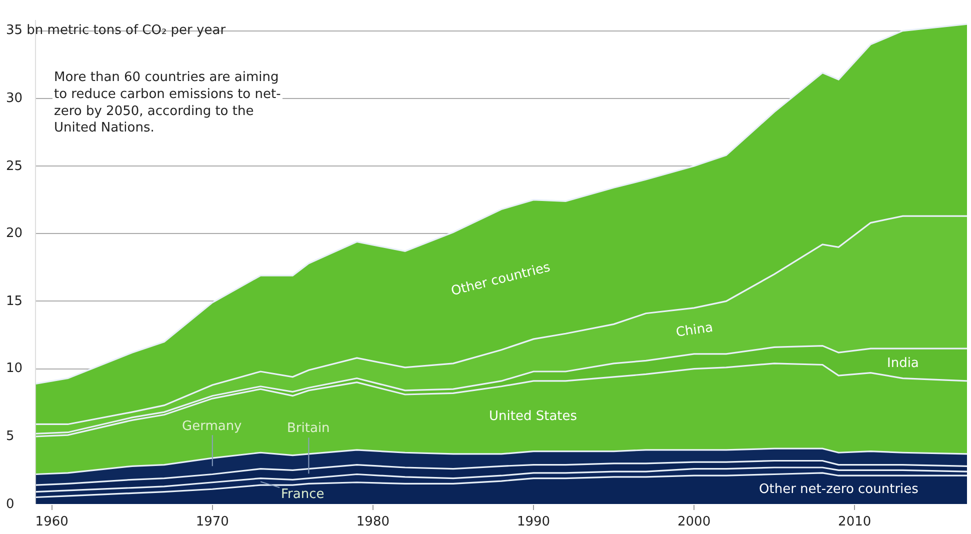  Describe the element at coordinates (903, 363) in the screenshot. I see `series-label: India` at that location.